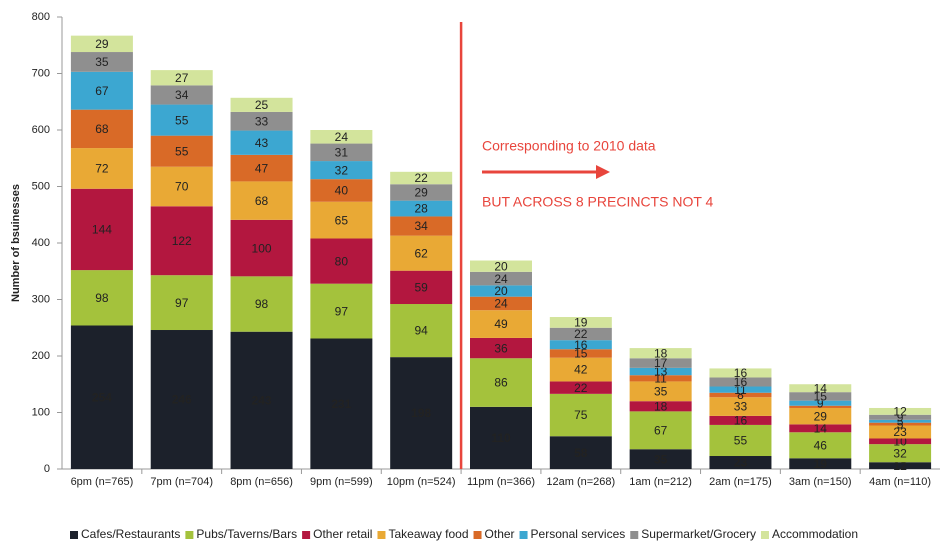 The width and height of the screenshot is (948, 544). What do you see at coordinates (581, 453) in the screenshot?
I see `data-label: 58` at bounding box center [581, 453].